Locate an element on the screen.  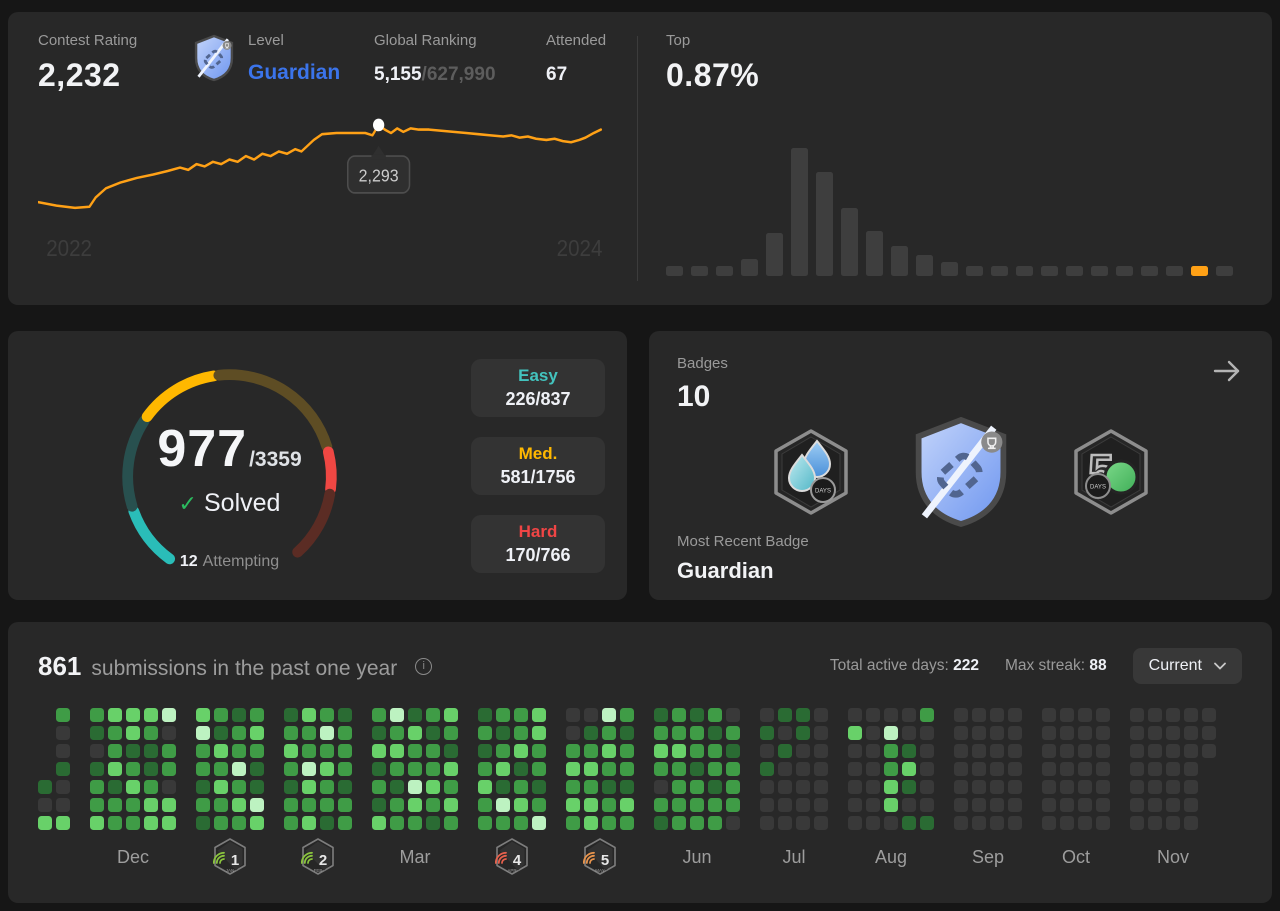
right-arrow-icon is located at coordinates (1226, 371).